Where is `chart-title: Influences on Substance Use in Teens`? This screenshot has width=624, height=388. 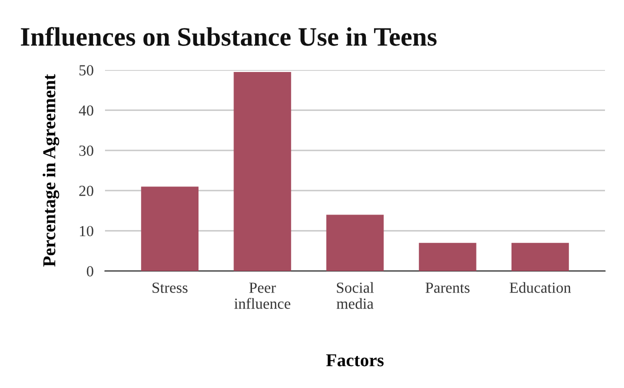
chart-title: Influences on Substance Use in Teens is located at coordinates (228, 36).